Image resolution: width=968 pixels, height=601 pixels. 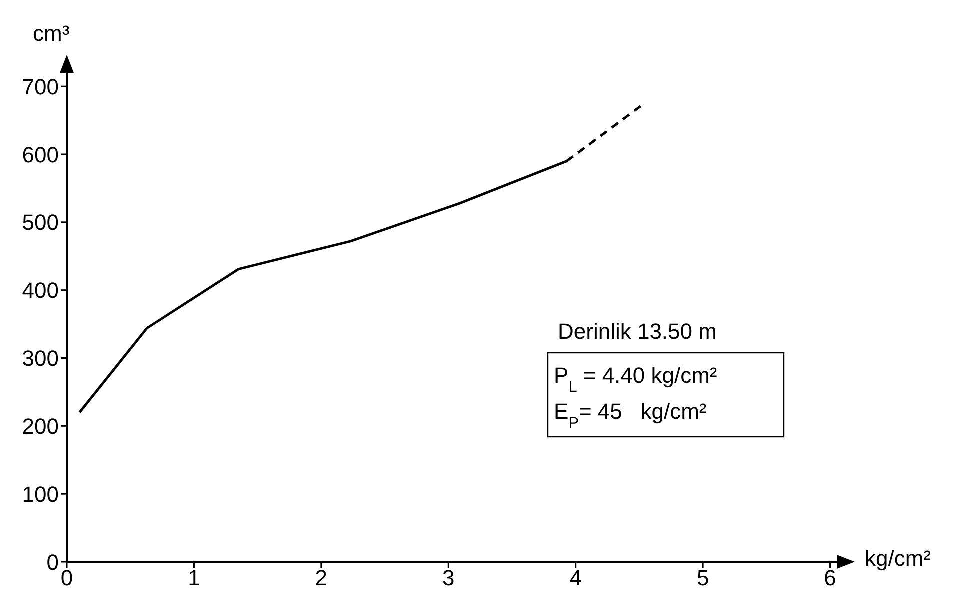 What do you see at coordinates (637, 331) in the screenshot?
I see `annotation: Derinlik 13.50 m` at bounding box center [637, 331].